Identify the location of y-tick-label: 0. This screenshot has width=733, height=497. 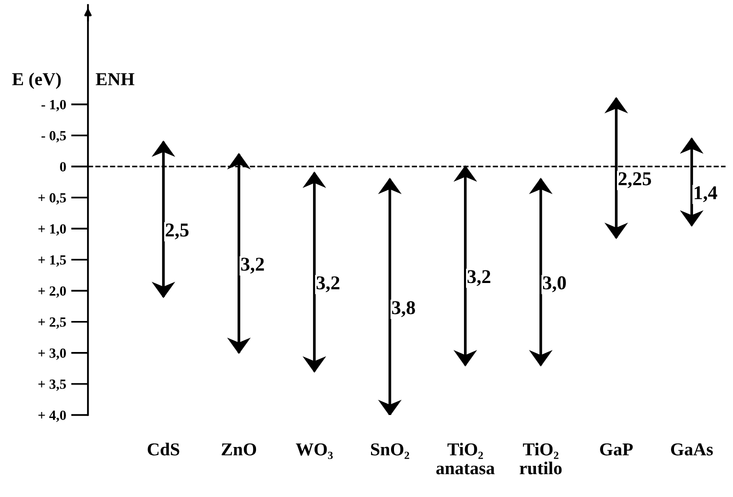
(63, 167).